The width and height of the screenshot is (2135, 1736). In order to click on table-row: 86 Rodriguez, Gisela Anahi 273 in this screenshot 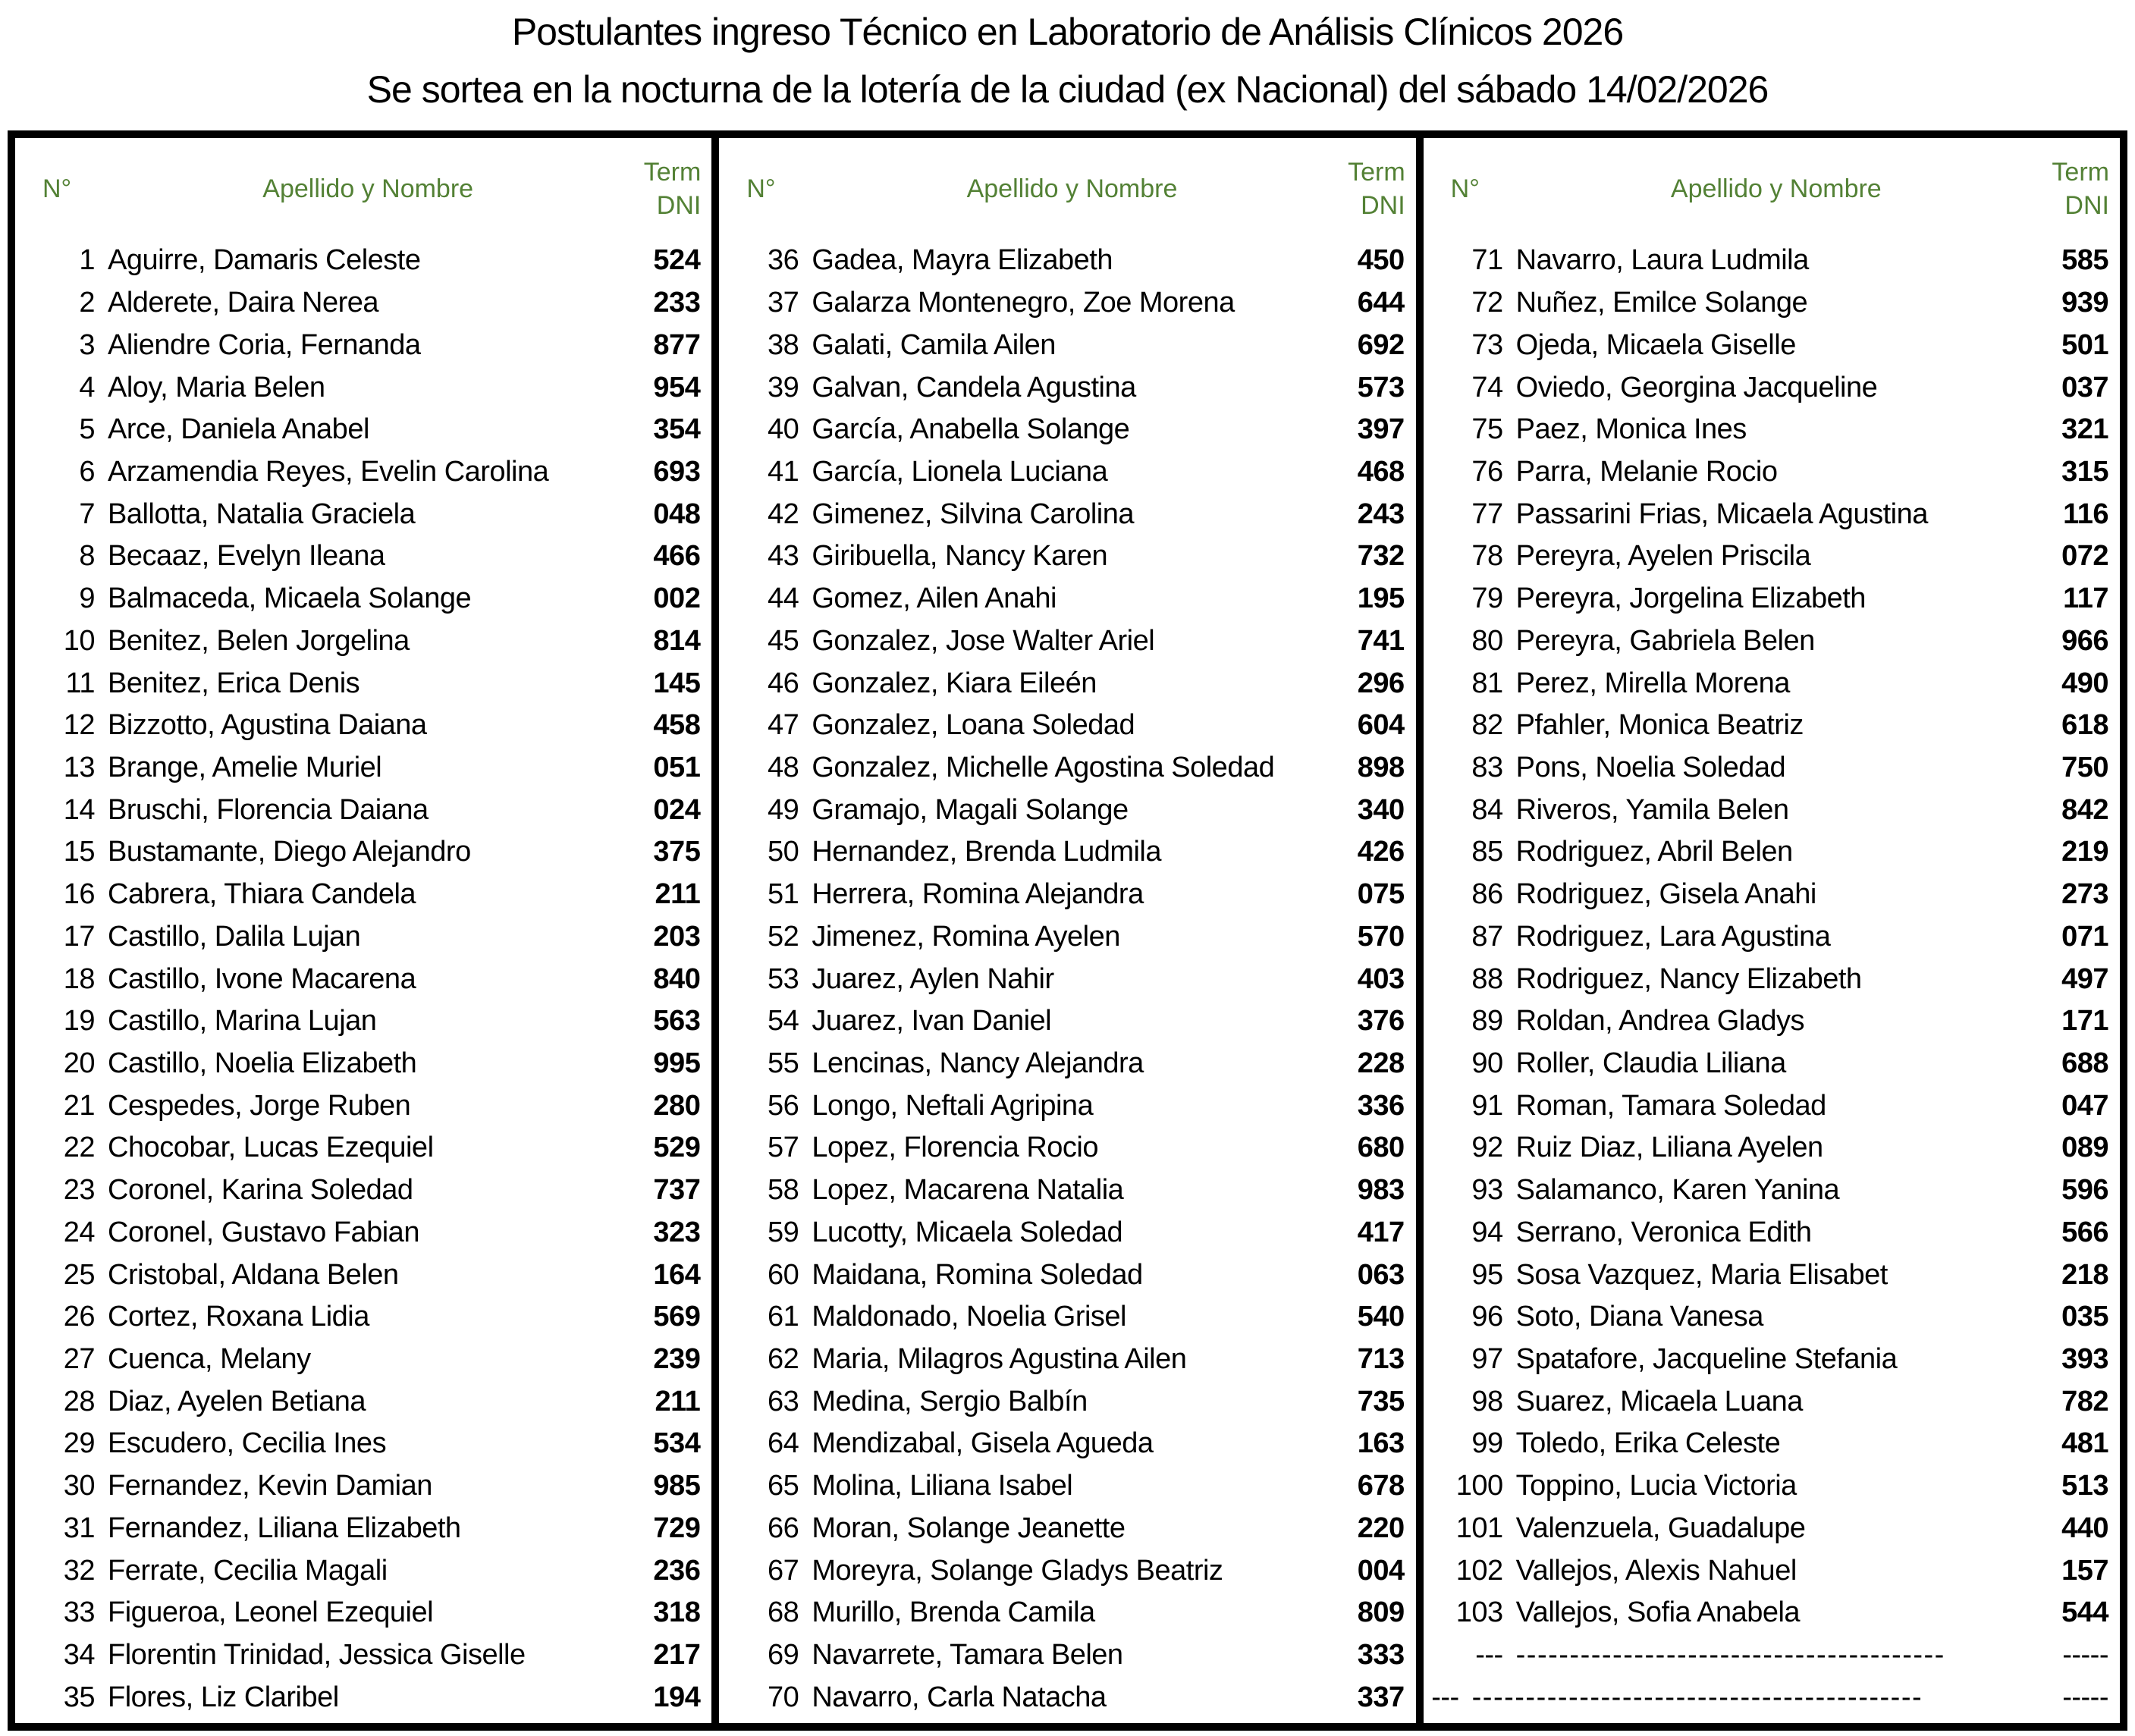, I will do `click(1772, 895)`.